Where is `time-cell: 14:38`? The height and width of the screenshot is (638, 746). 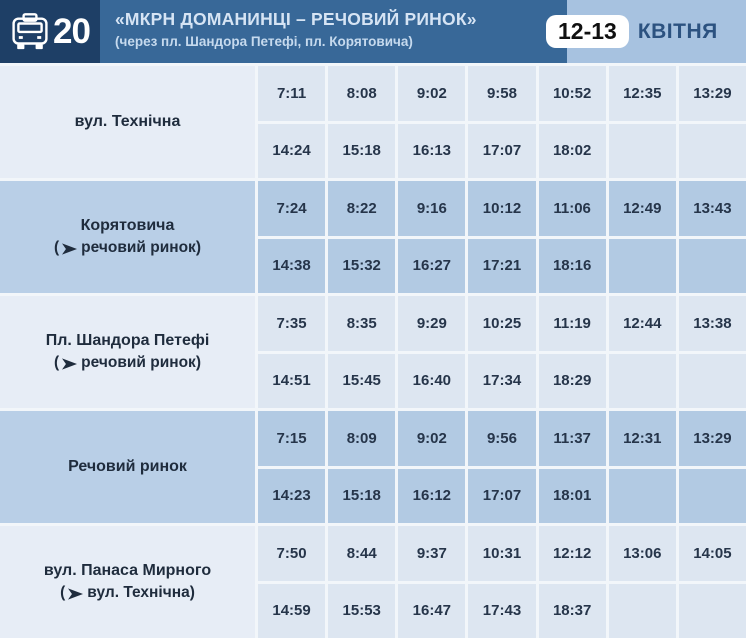 time-cell: 14:38 is located at coordinates (292, 265).